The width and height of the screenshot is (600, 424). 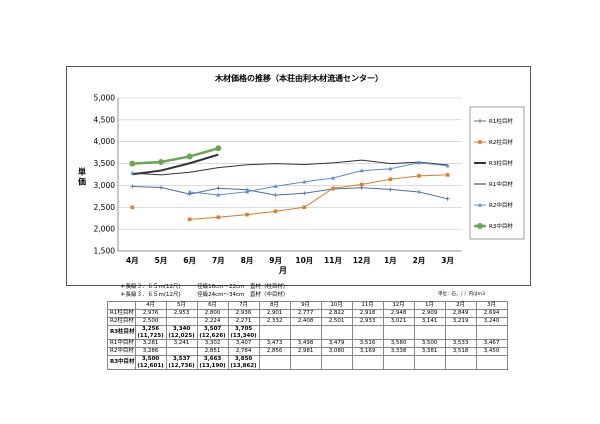 What do you see at coordinates (333, 260) in the screenshot?
I see `x-tick-label: 11月` at bounding box center [333, 260].